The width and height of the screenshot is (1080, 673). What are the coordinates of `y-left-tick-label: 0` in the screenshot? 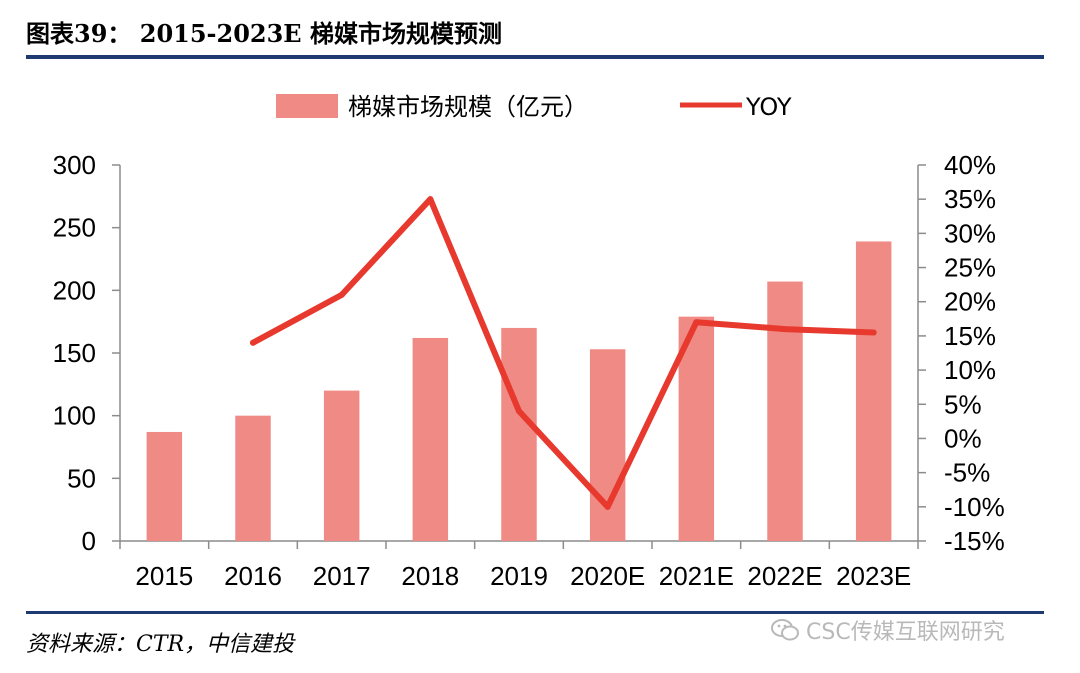 It's located at (89, 541).